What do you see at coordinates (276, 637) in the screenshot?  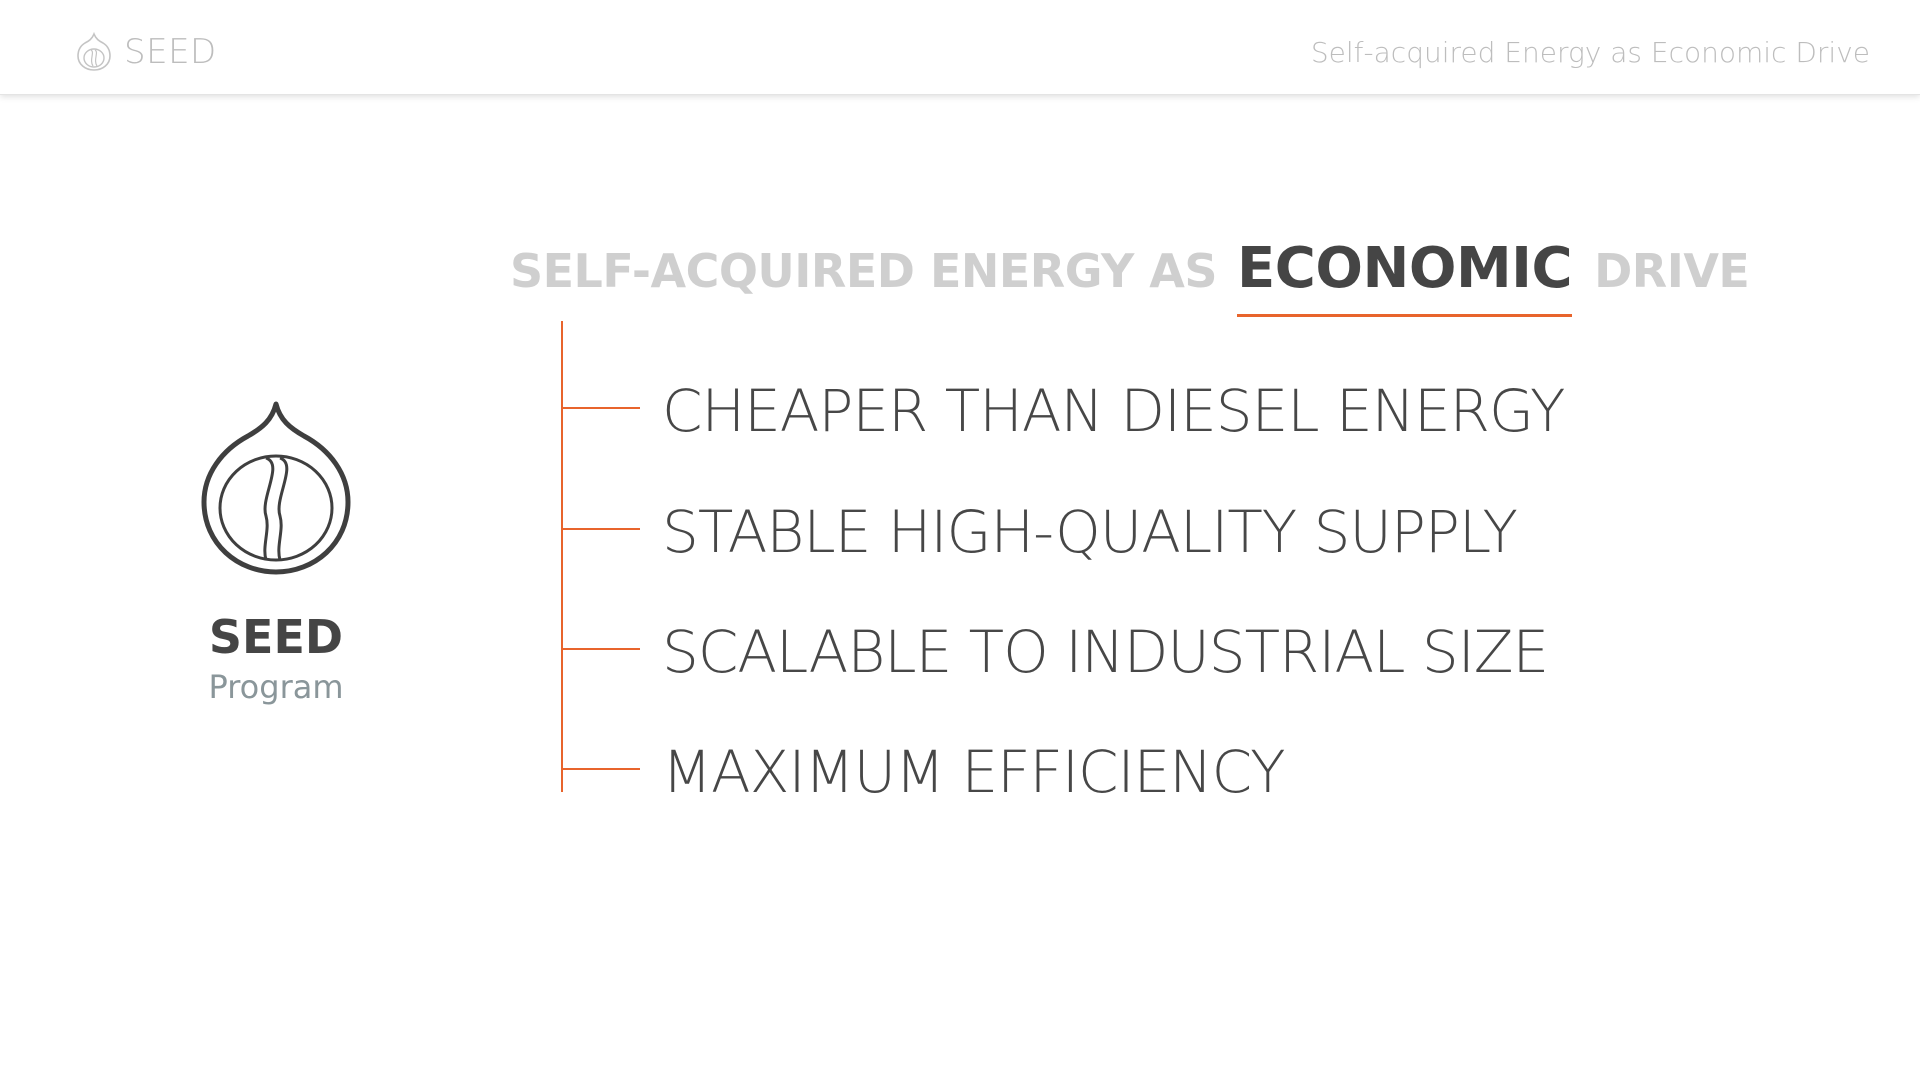 I see `seed-name: SEED` at bounding box center [276, 637].